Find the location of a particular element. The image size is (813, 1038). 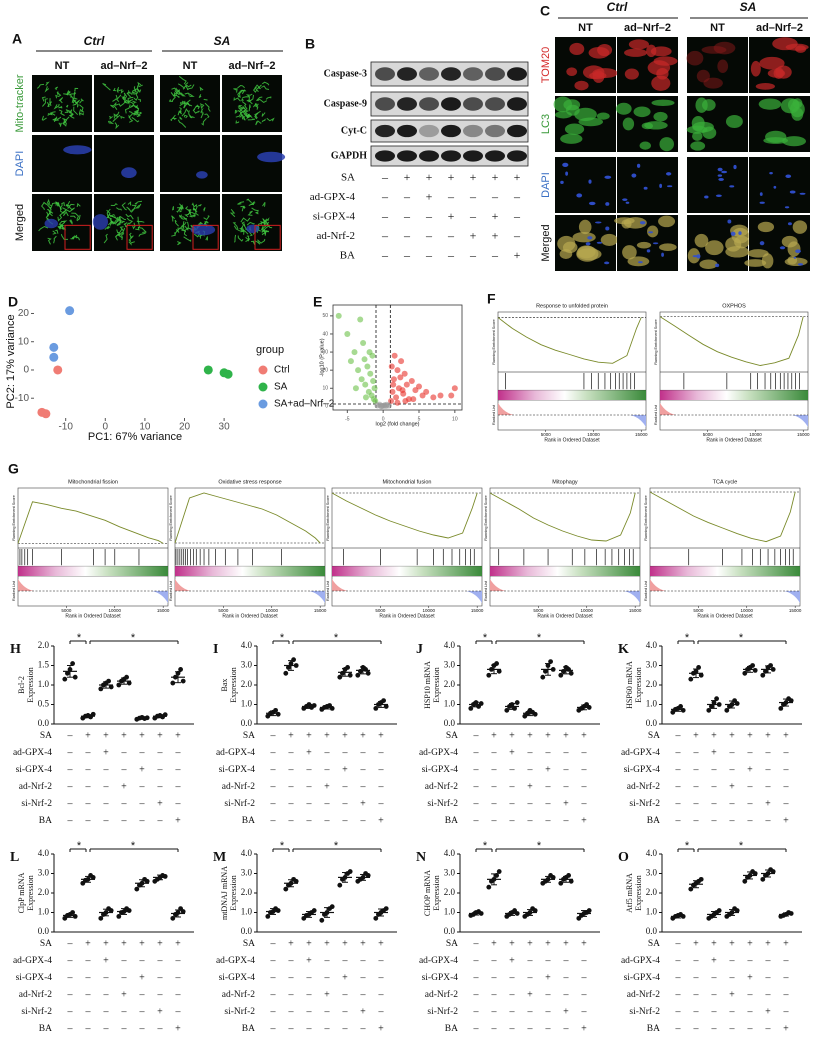

rank-color-bar is located at coordinates (572, 395).